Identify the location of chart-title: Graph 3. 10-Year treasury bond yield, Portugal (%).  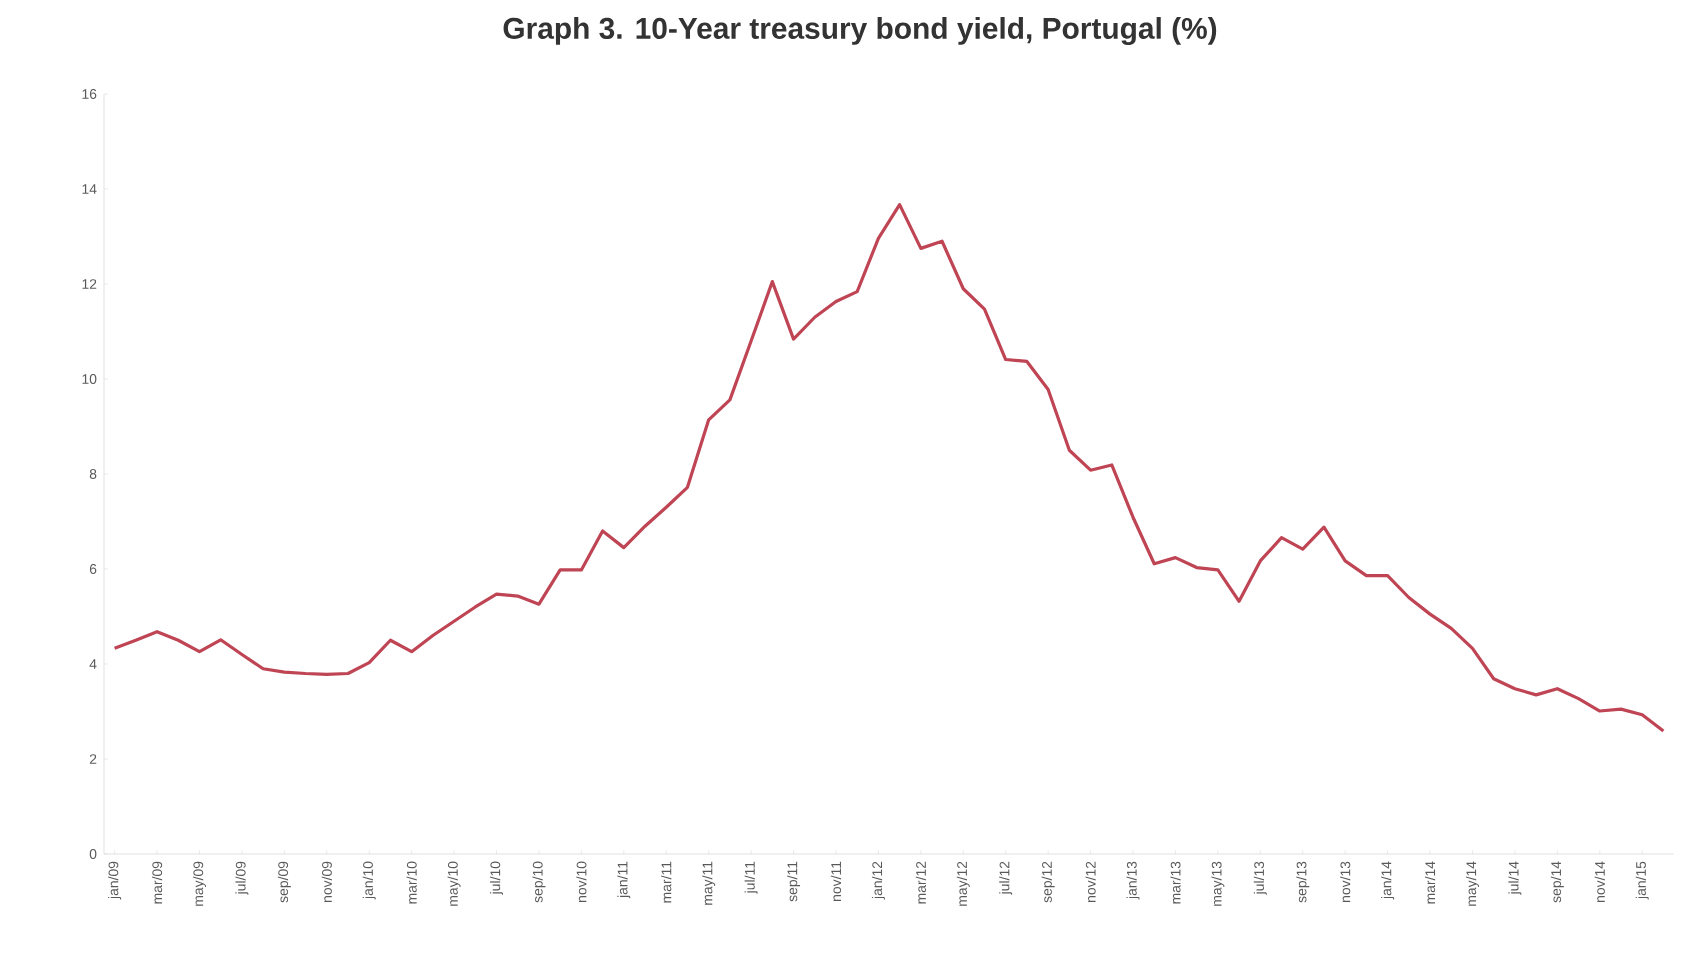
(860, 31).